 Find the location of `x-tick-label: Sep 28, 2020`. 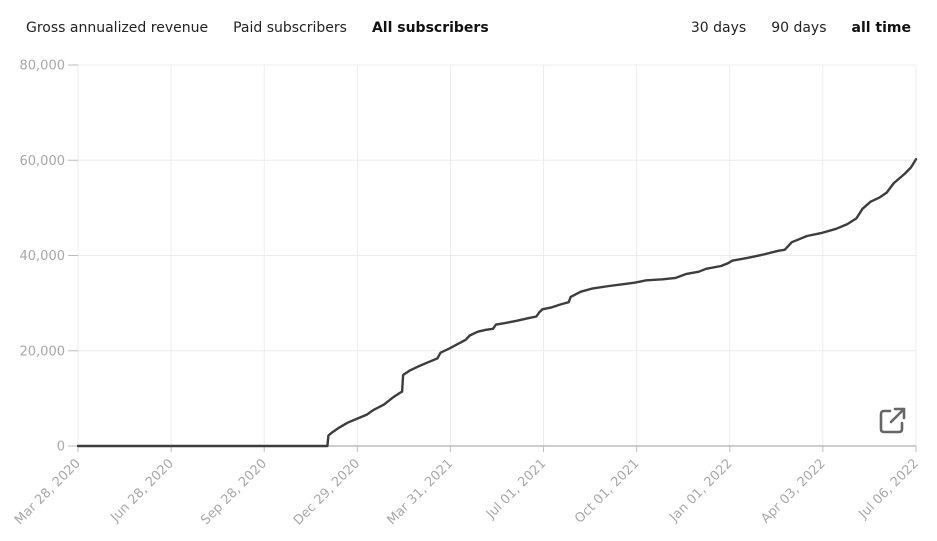

x-tick-label: Sep 28, 2020 is located at coordinates (234, 492).